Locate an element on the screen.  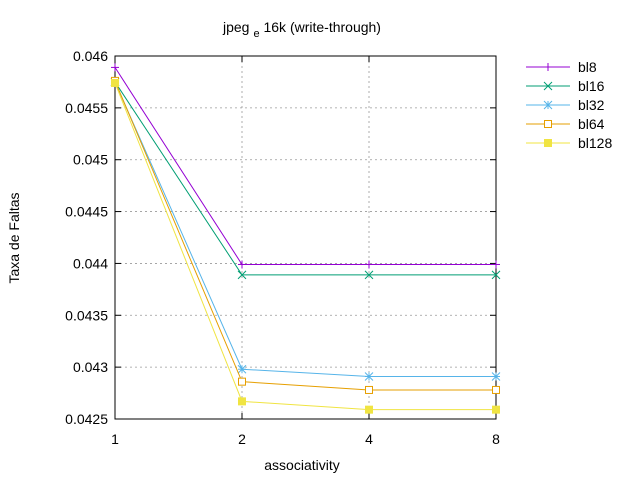
y-tick-label: 0.0445 is located at coordinates (86, 212).